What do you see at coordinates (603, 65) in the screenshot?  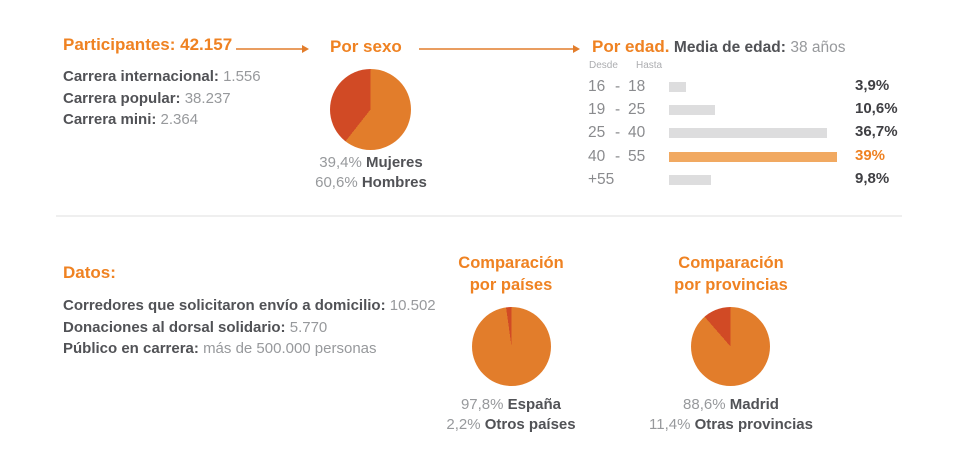 I see `age-col-header-desde: Desde` at bounding box center [603, 65].